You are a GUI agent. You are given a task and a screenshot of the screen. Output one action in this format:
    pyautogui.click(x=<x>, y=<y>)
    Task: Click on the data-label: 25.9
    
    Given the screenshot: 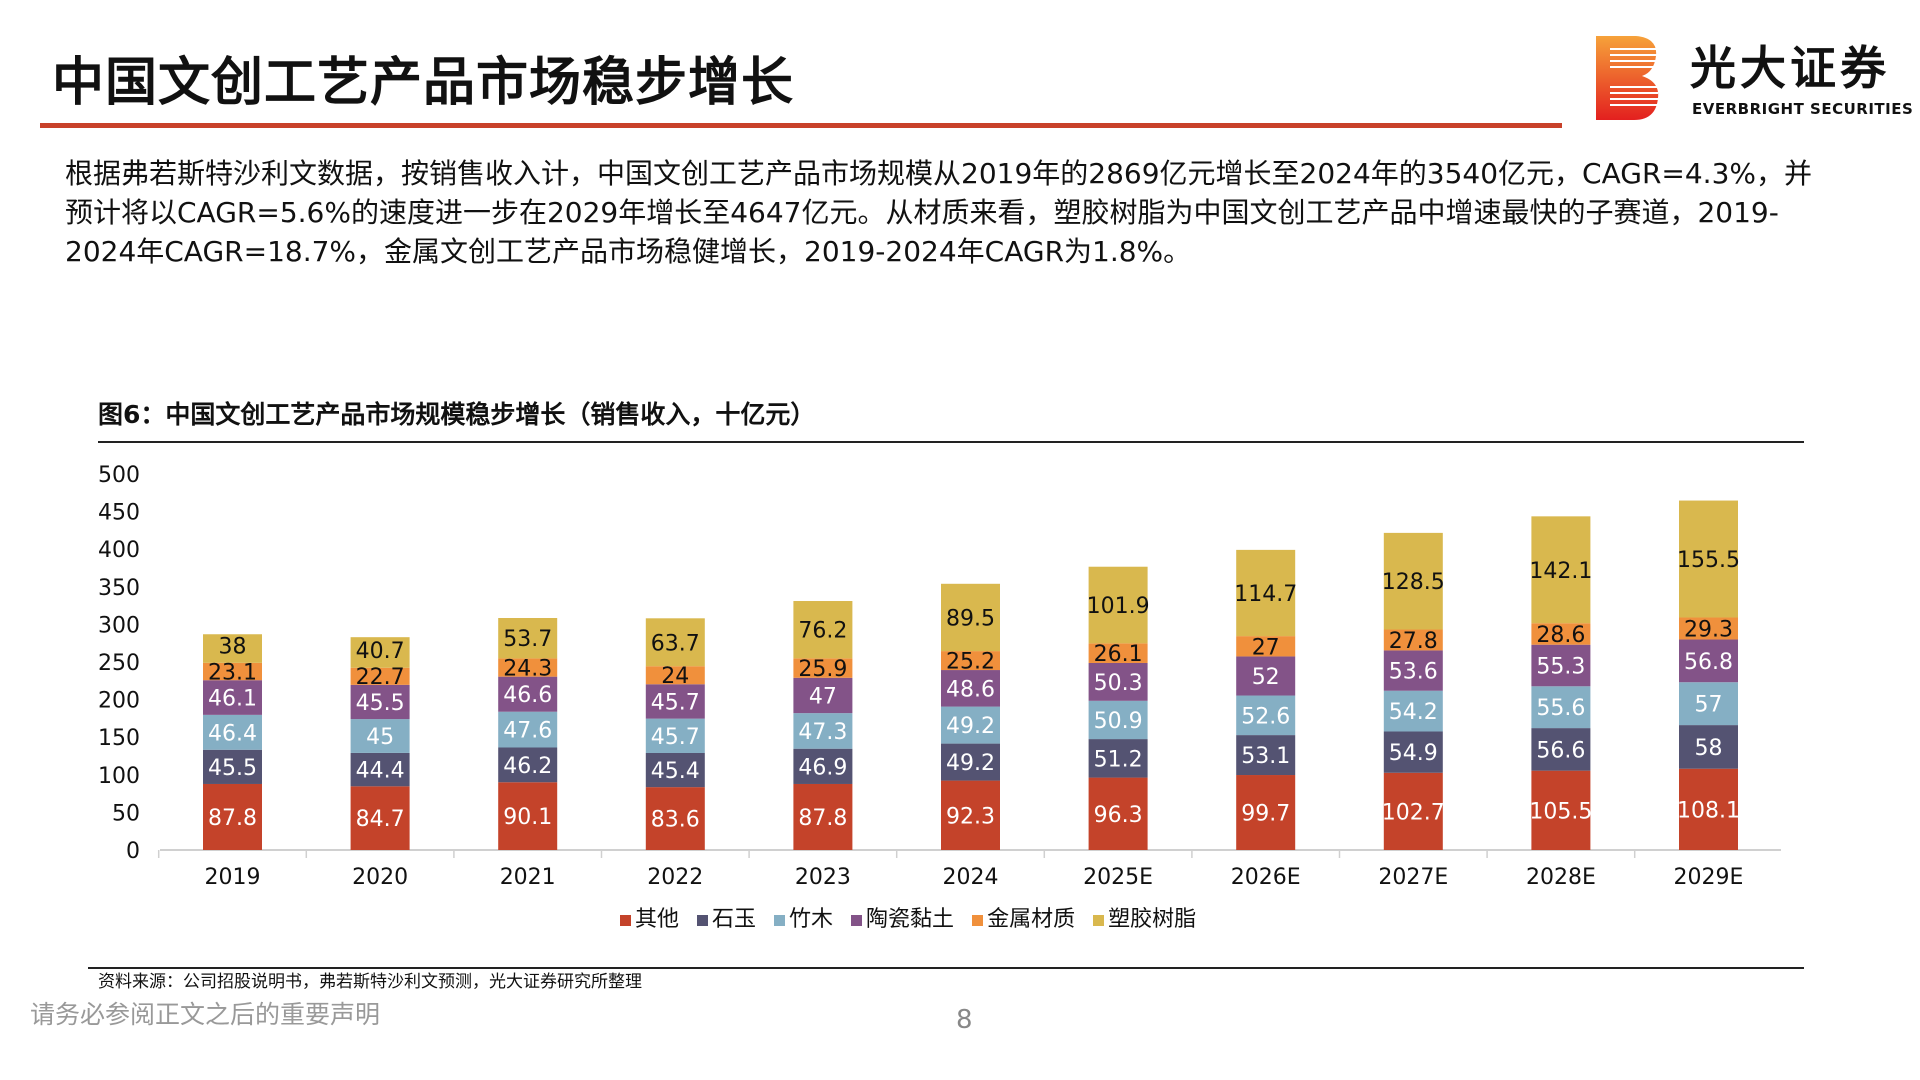 What is the action you would take?
    pyautogui.click(x=822, y=669)
    